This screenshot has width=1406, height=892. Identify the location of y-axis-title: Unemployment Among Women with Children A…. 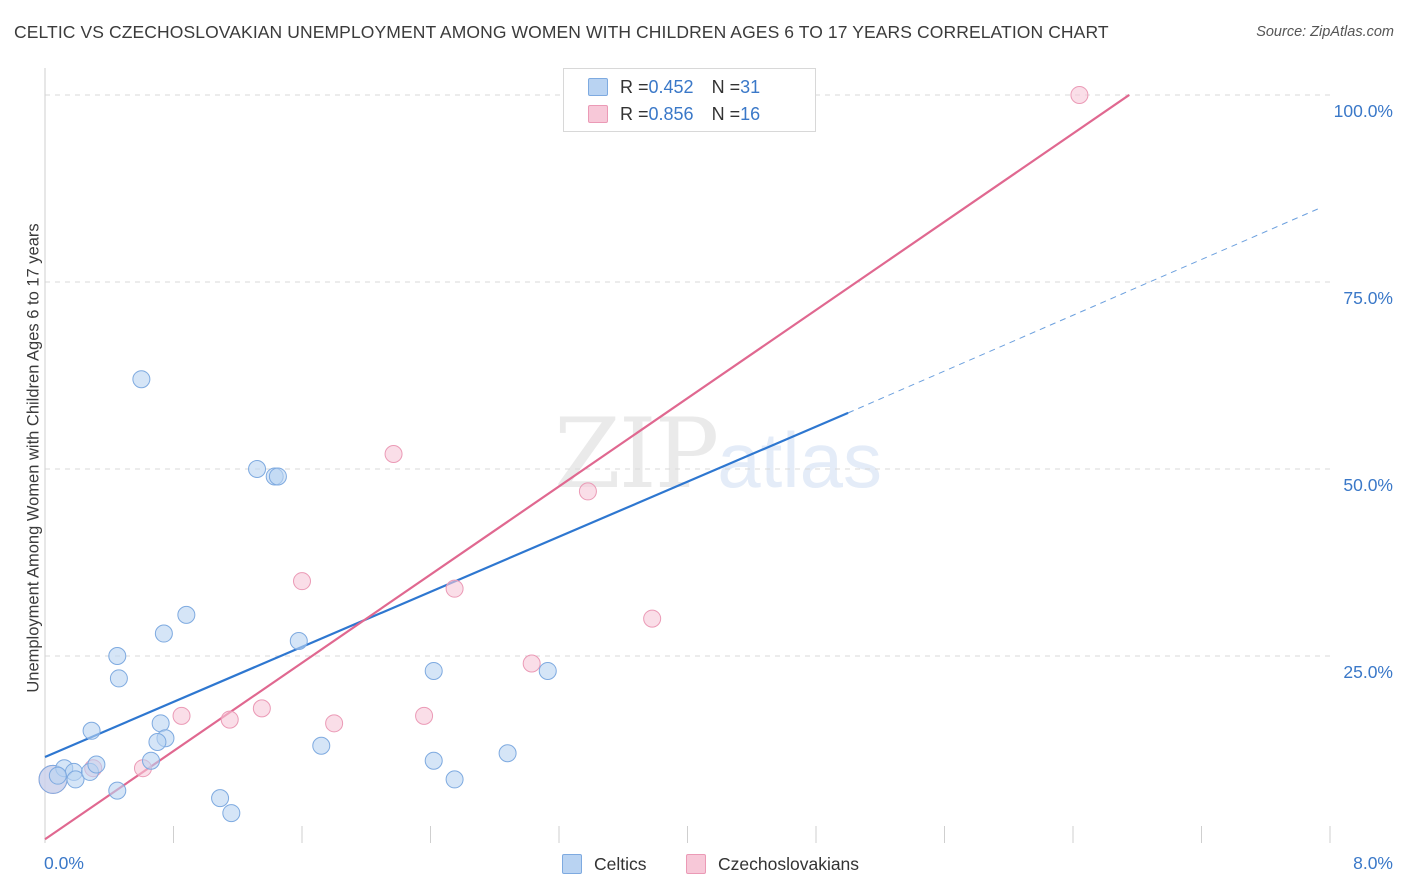
(33, 458).